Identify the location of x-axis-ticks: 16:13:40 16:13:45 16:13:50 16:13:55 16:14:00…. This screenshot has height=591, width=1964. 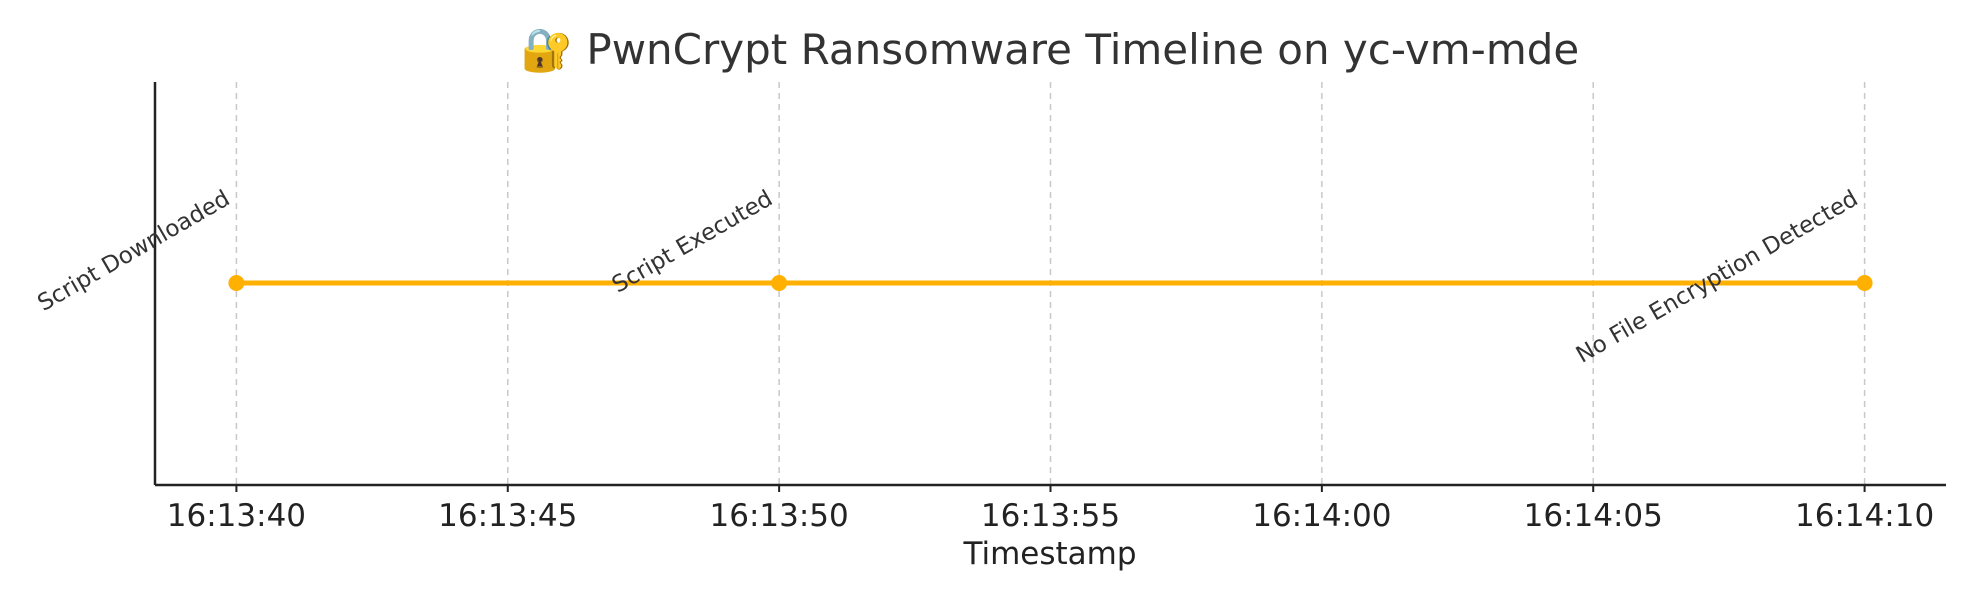
(1050, 509).